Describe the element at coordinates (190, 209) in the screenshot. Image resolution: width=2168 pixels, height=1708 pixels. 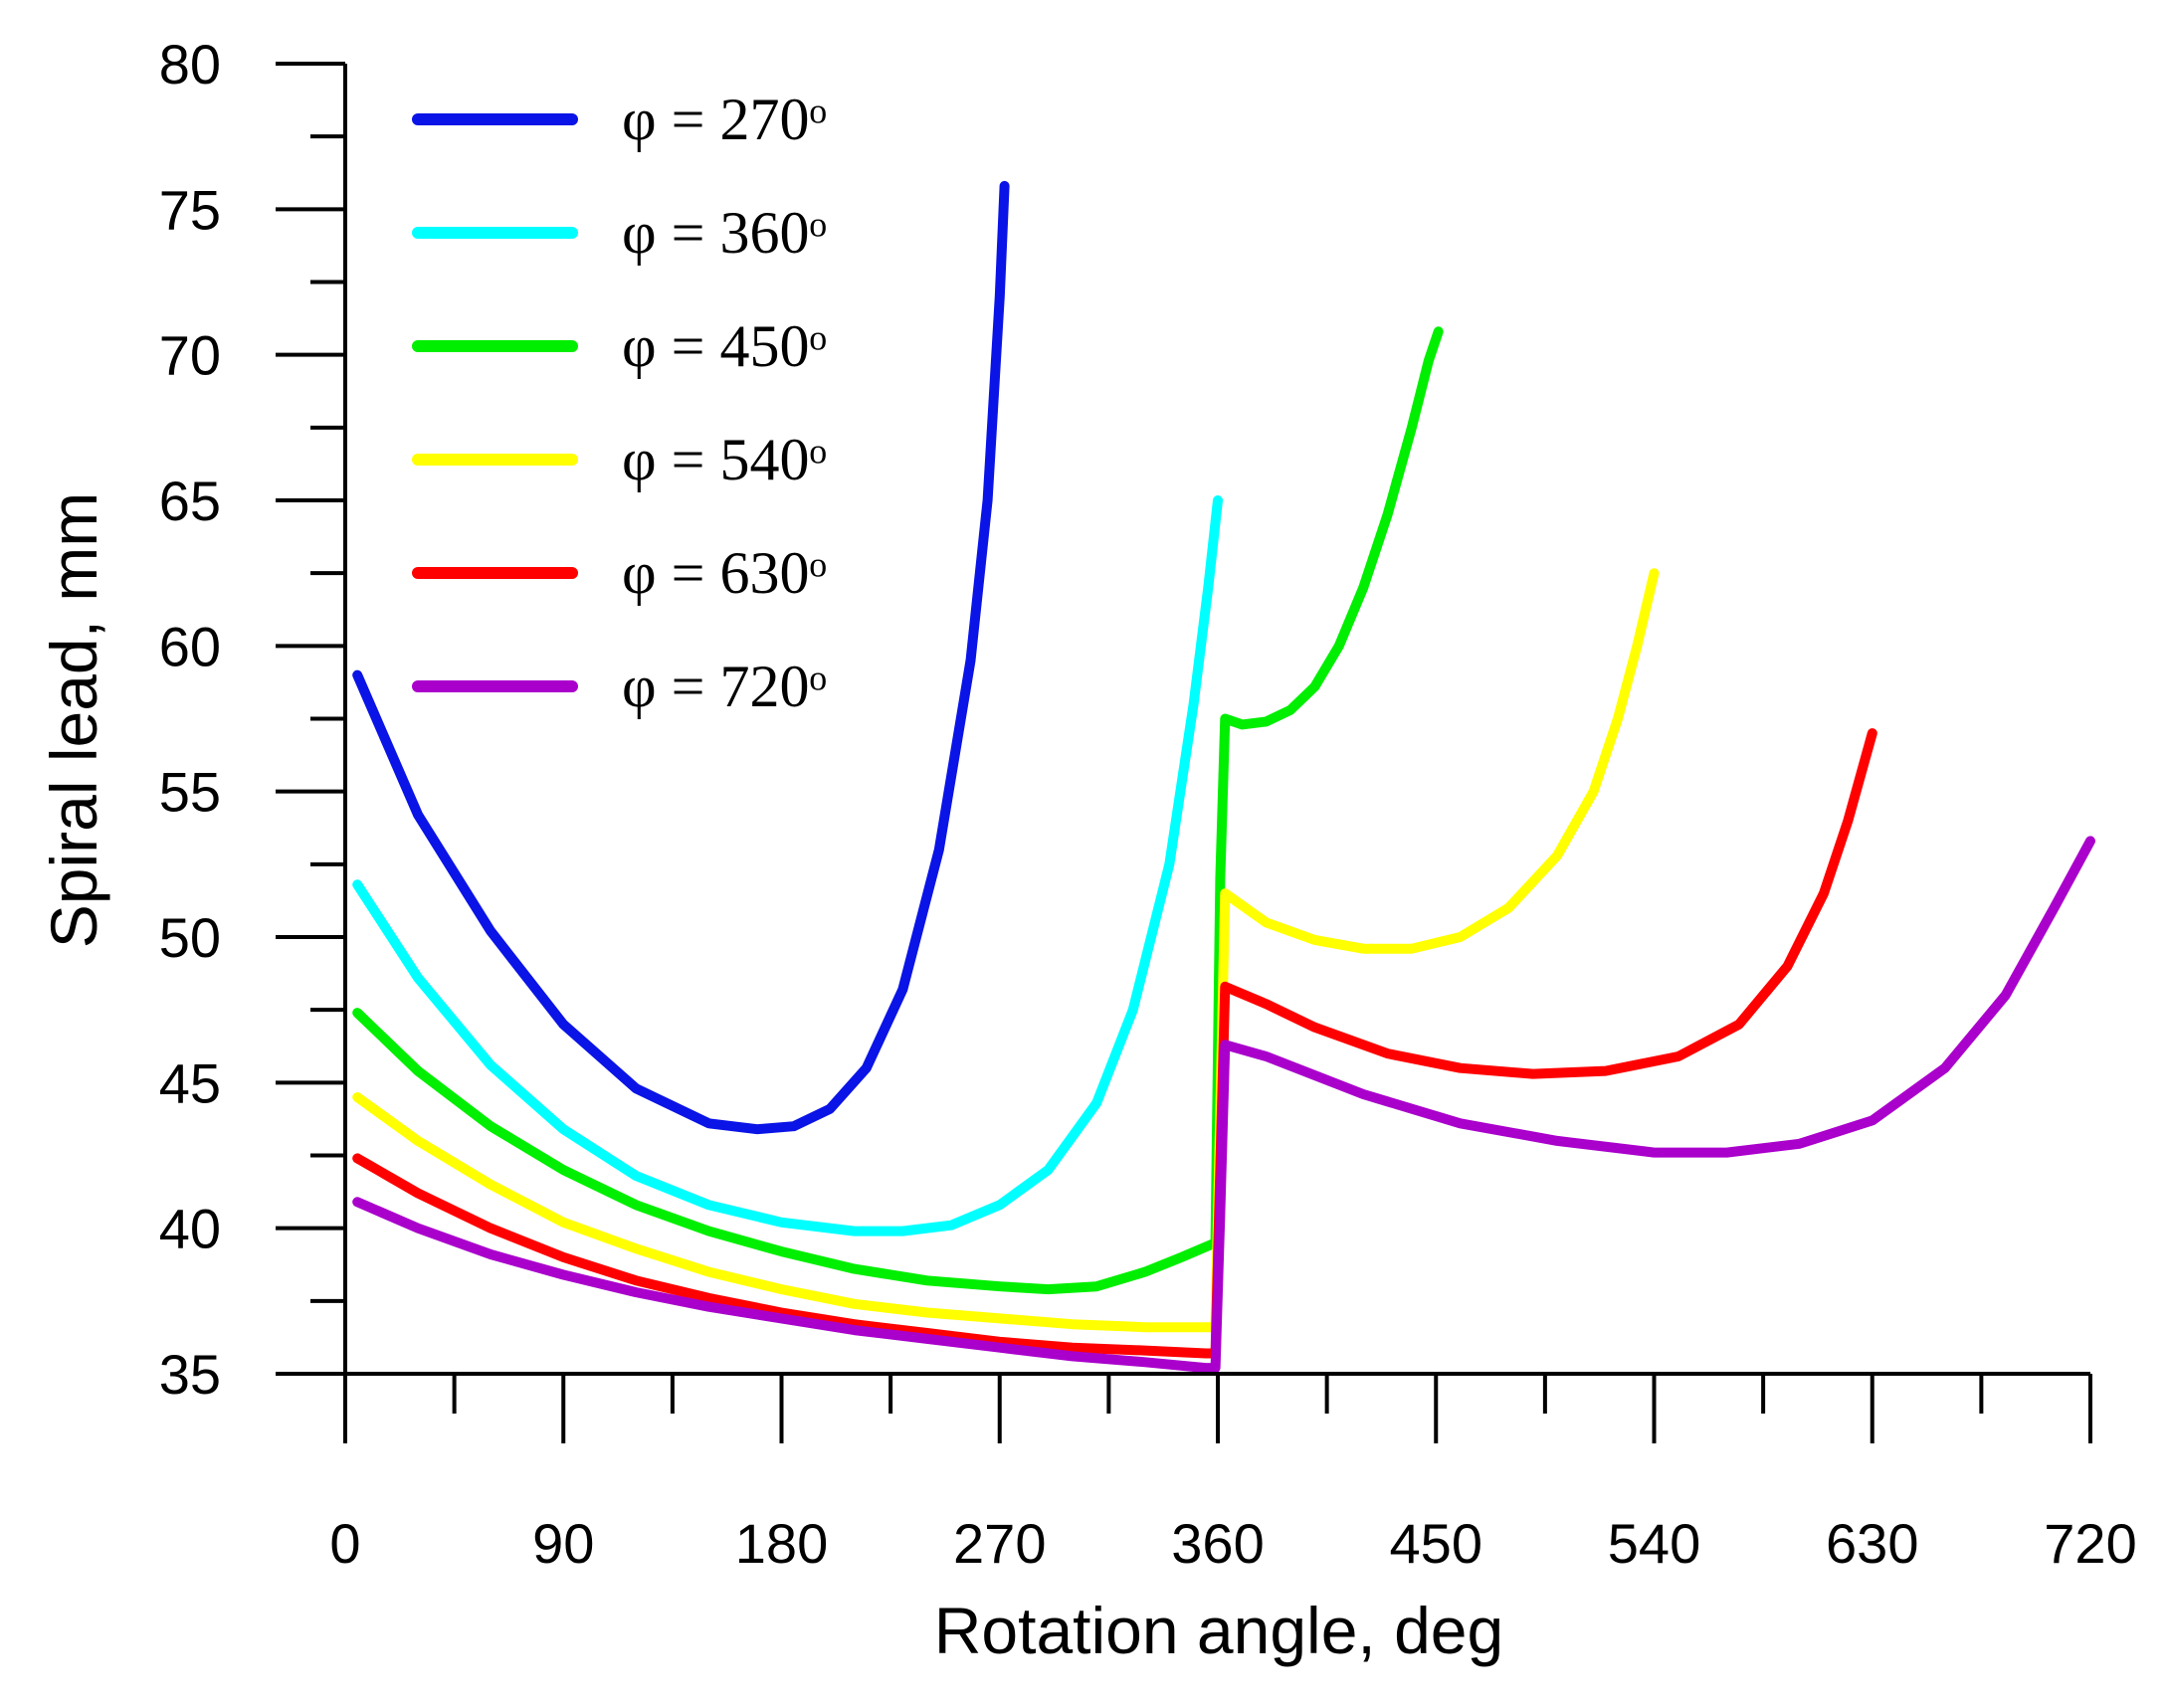
I see `y-tick-label: 75` at that location.